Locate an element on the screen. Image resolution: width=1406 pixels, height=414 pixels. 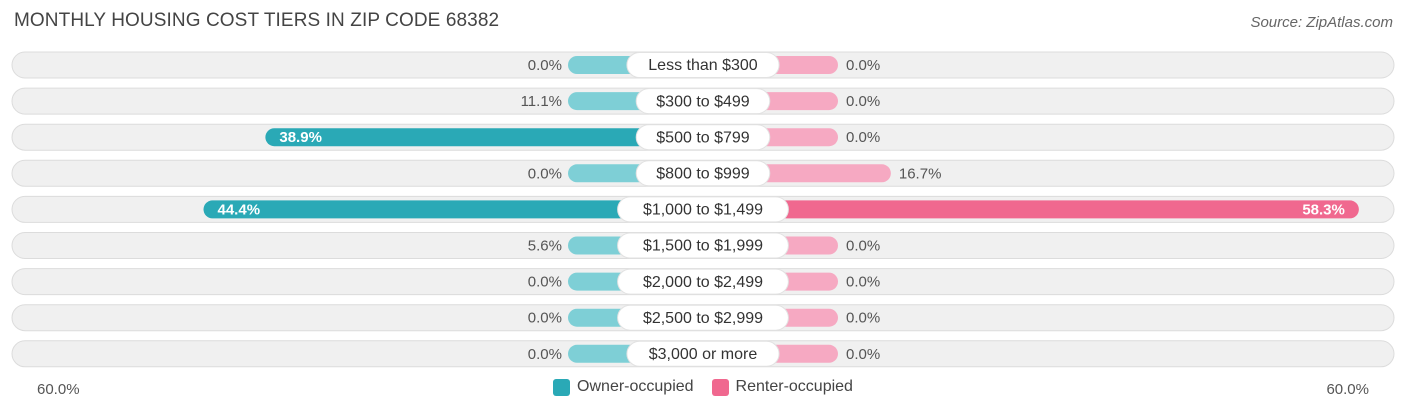
bar-renter is located at coordinates (1031, 209).